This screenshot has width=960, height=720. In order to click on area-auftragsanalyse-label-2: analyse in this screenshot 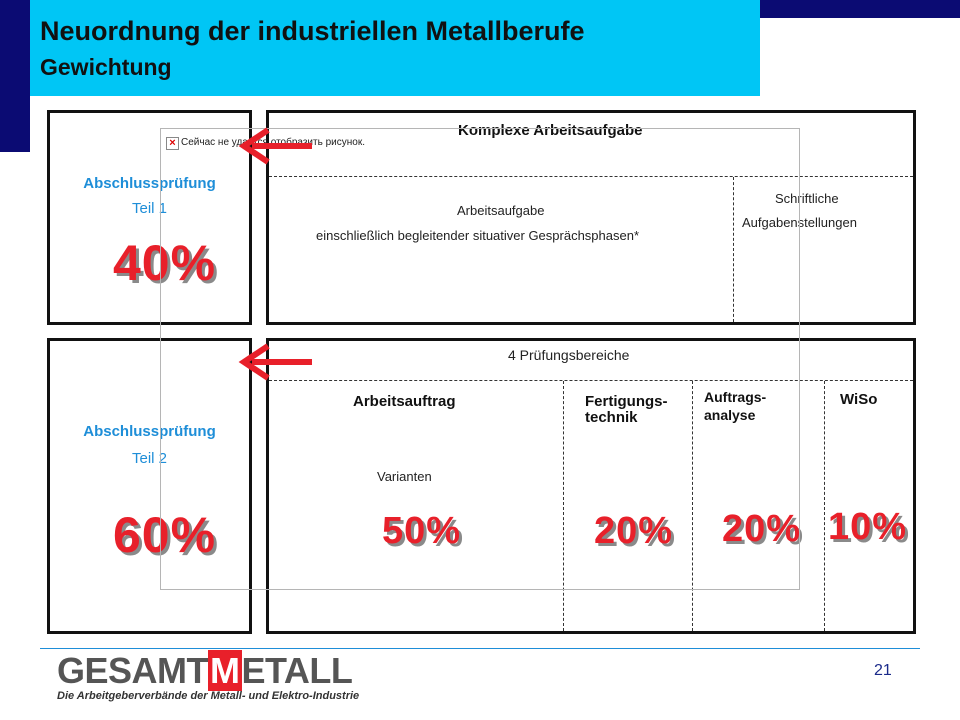, I will do `click(730, 415)`.